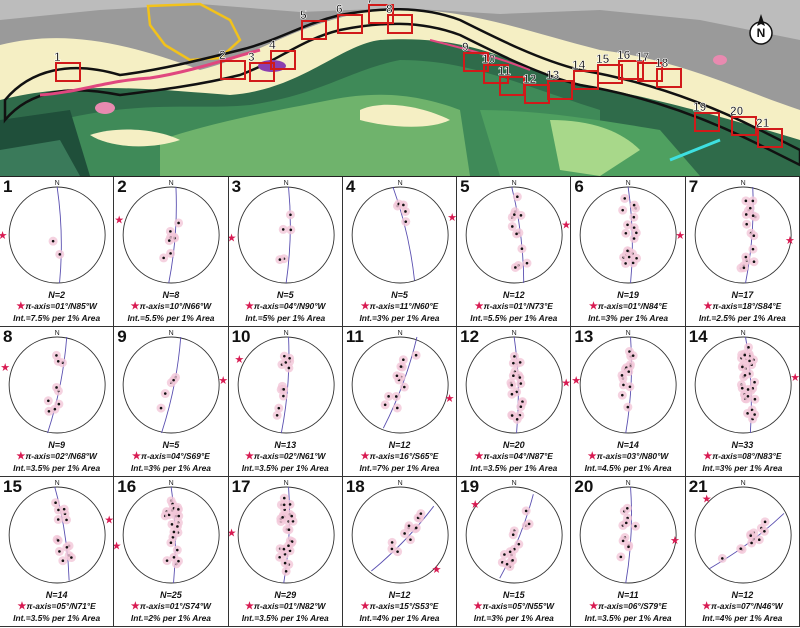 This screenshot has width=800, height=628. Describe the element at coordinates (761, 33) in the screenshot. I see `north-arrow-label: N` at that location.